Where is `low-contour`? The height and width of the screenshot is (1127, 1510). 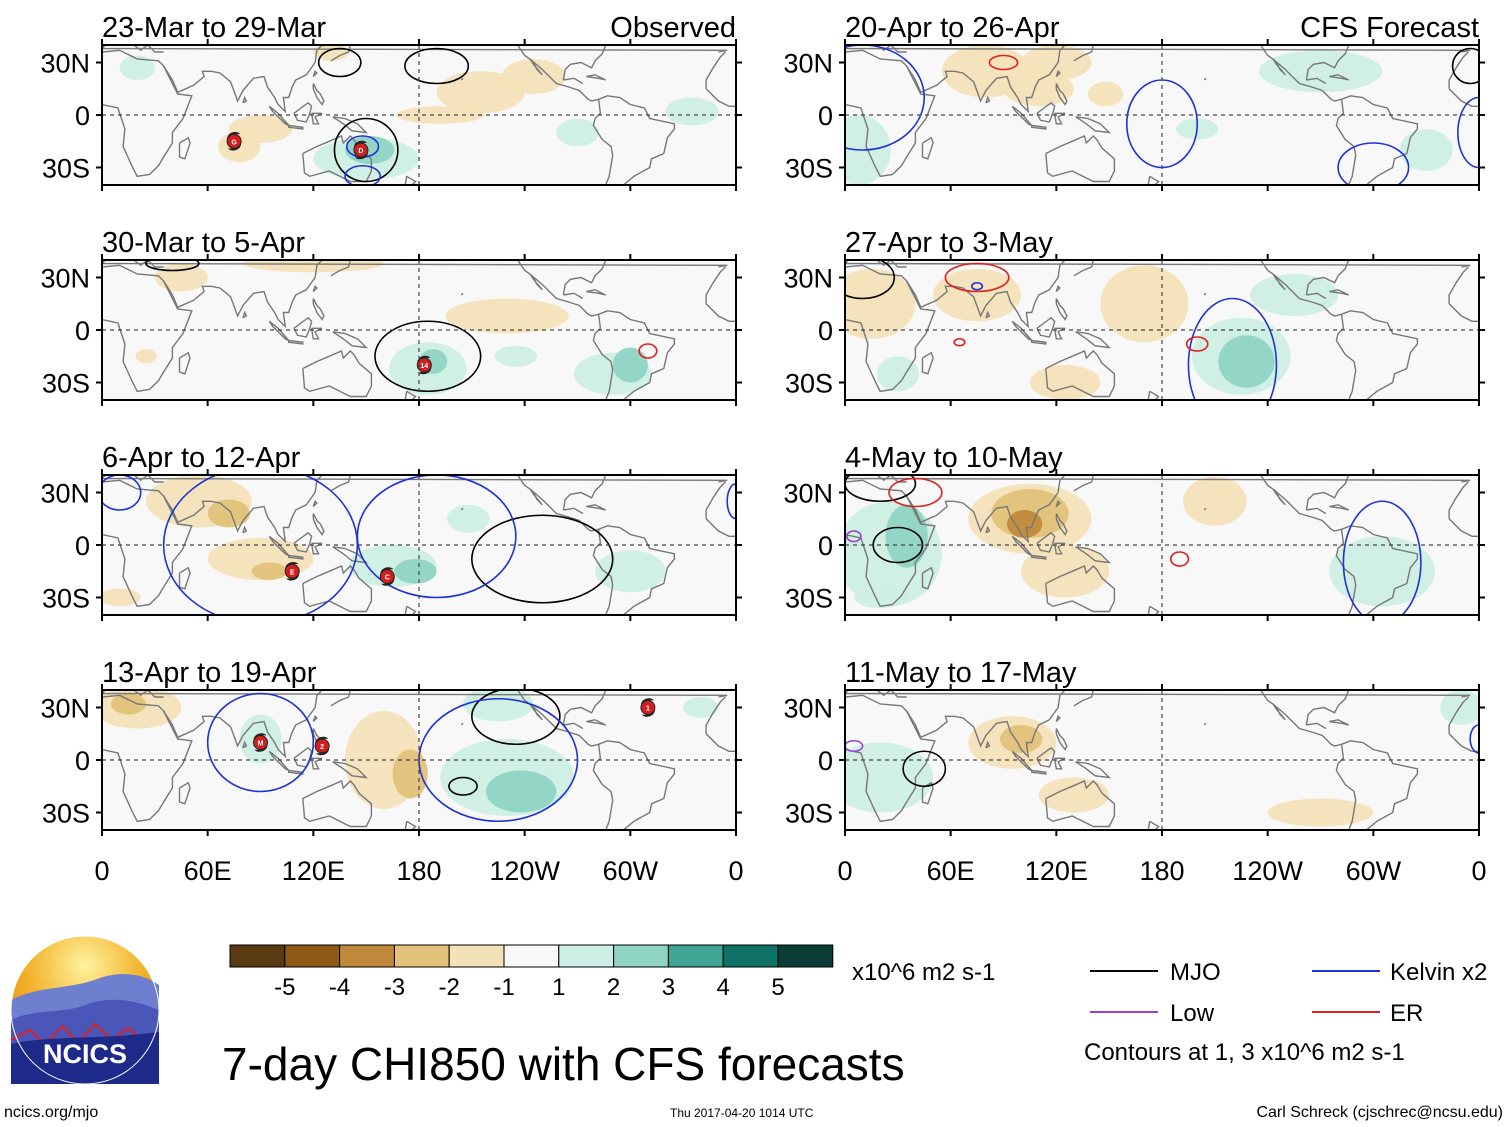 low-contour is located at coordinates (854, 746).